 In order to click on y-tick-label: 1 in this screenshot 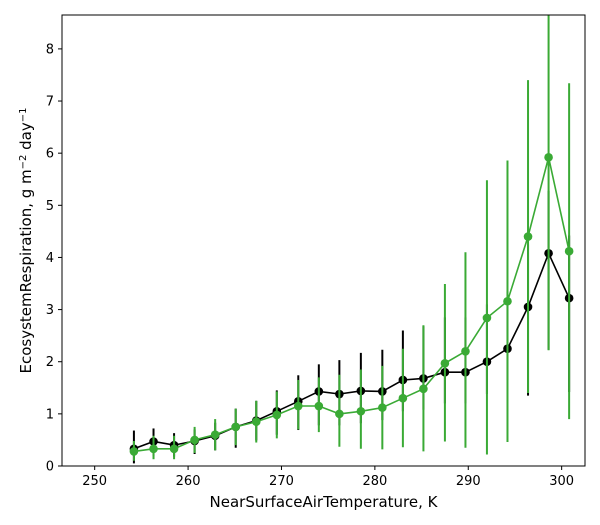, I will do `click(50, 414)`.